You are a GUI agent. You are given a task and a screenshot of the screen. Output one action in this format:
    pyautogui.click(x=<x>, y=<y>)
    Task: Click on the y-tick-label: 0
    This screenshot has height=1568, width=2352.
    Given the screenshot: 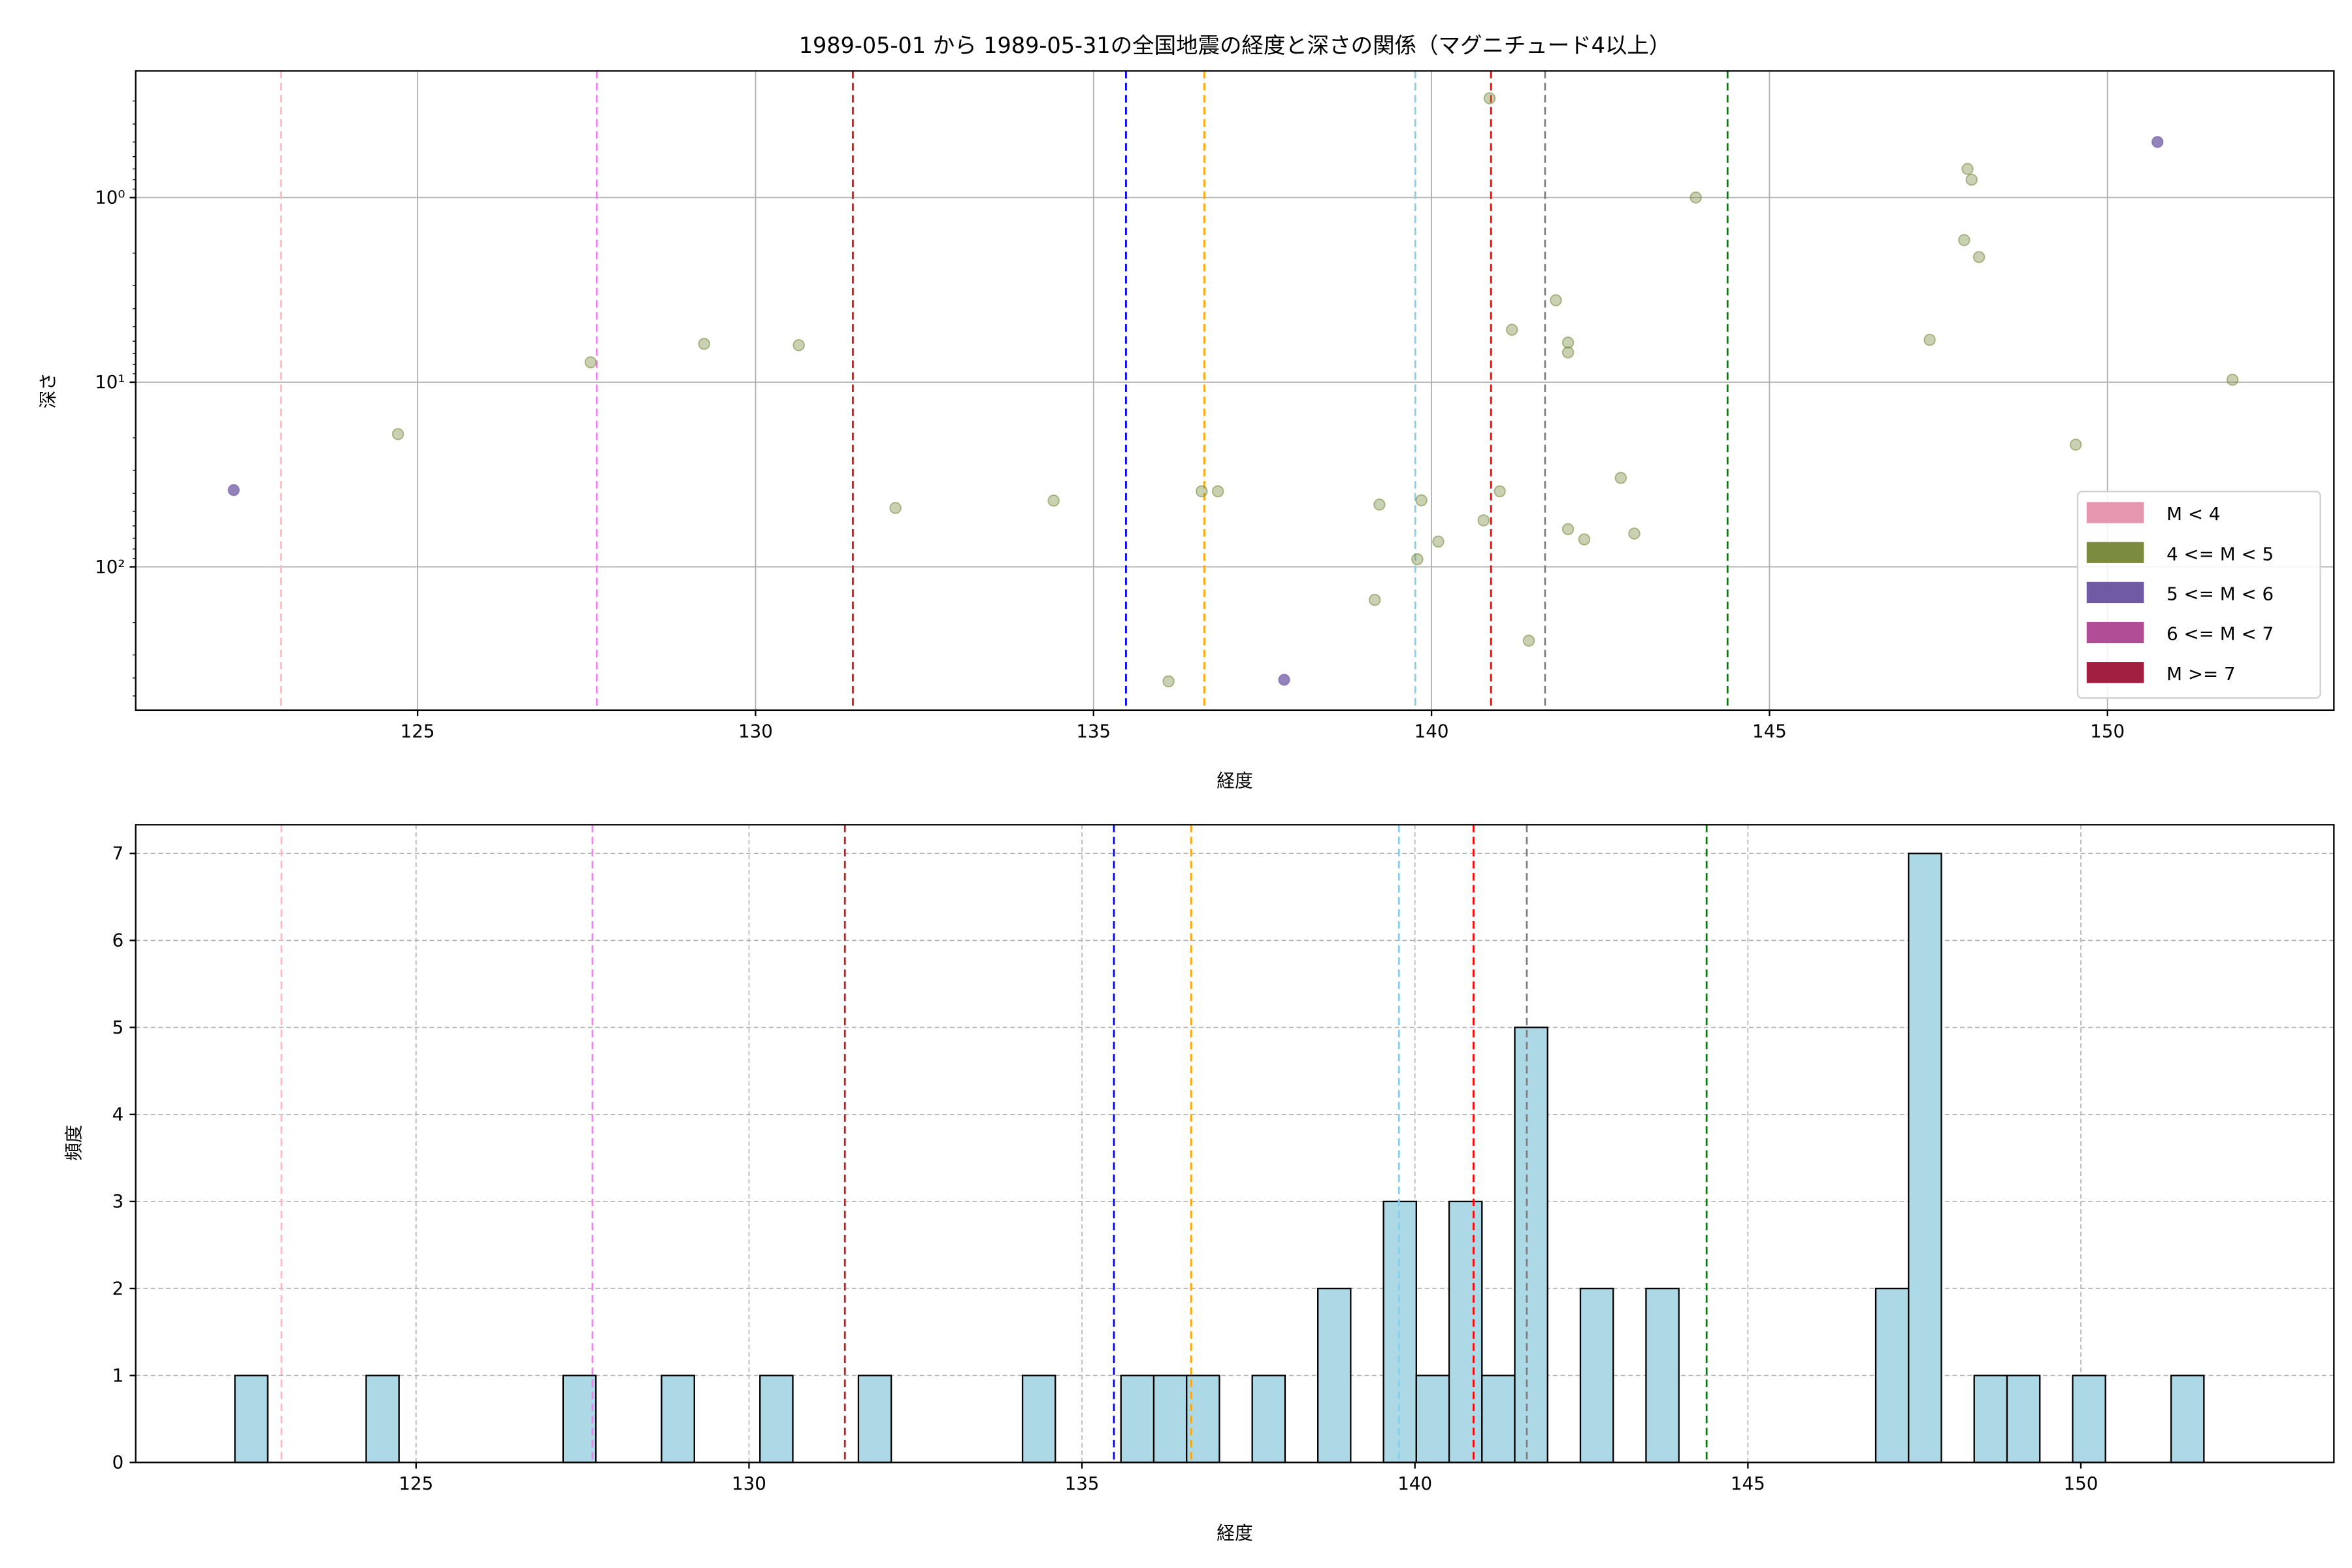 What is the action you would take?
    pyautogui.click(x=118, y=1462)
    